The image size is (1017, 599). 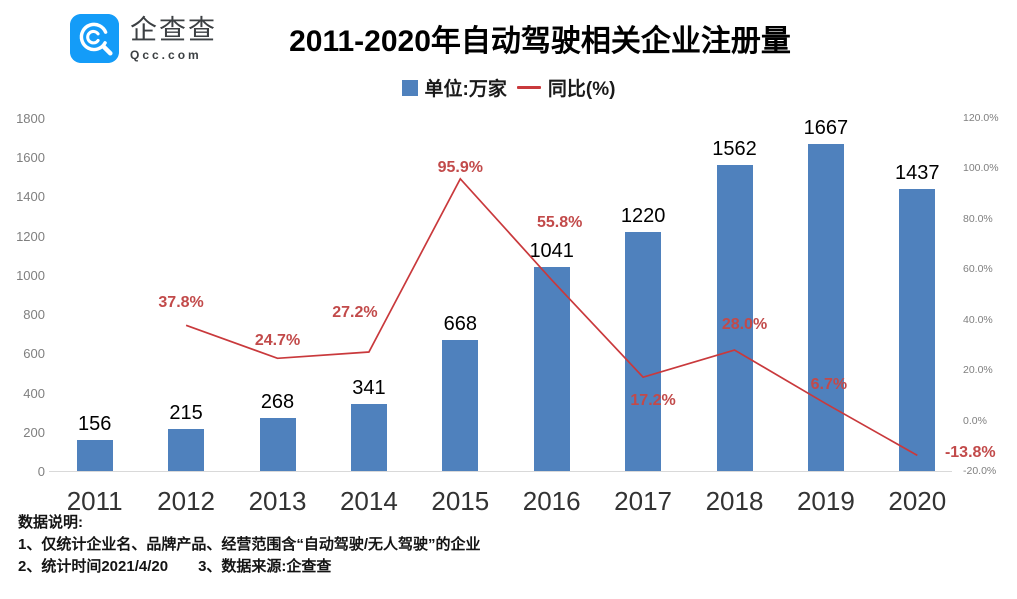 I want to click on logo-brand-name: 企查查, so click(x=173, y=29).